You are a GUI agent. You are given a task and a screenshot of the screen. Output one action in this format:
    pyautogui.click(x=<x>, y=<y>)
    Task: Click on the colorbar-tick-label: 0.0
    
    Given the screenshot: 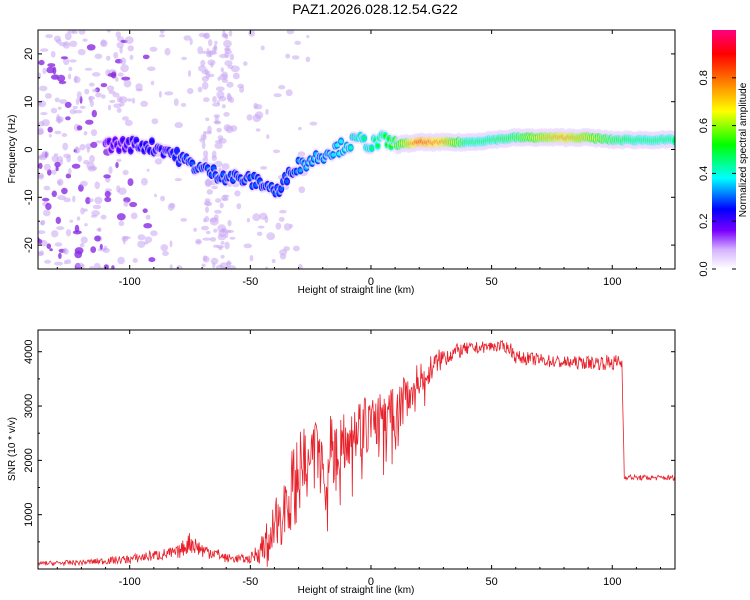 What is the action you would take?
    pyautogui.click(x=704, y=268)
    